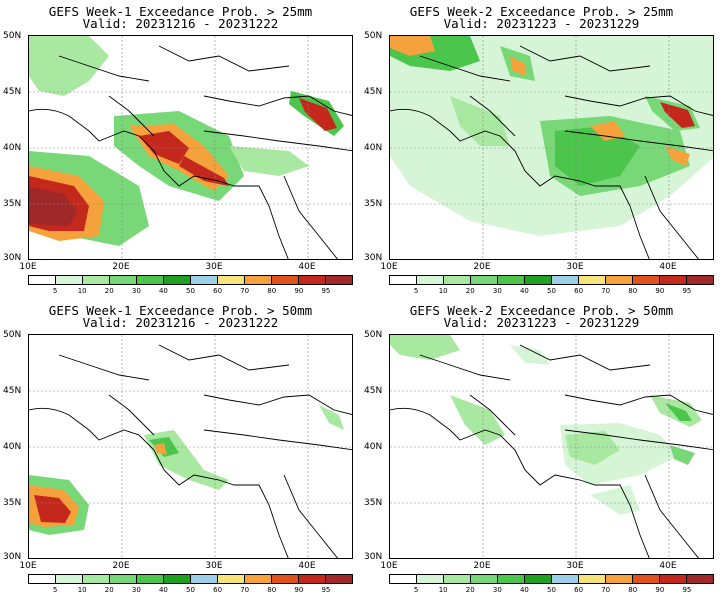  What do you see at coordinates (180, 23) in the screenshot?
I see `panel-valid-dates: Valid: 20231216 - 20231222` at bounding box center [180, 23].